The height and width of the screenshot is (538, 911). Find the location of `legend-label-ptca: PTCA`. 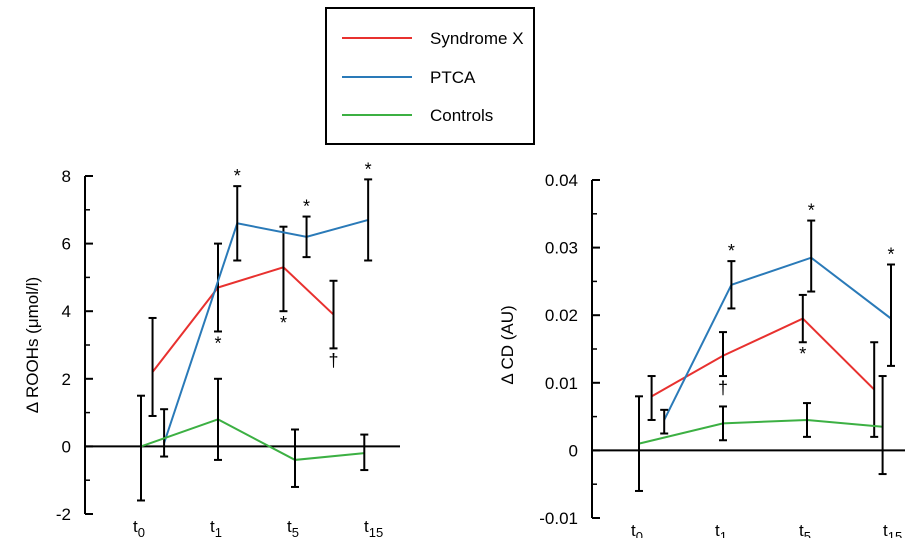

legend-label-ptca: PTCA is located at coordinates (453, 77).